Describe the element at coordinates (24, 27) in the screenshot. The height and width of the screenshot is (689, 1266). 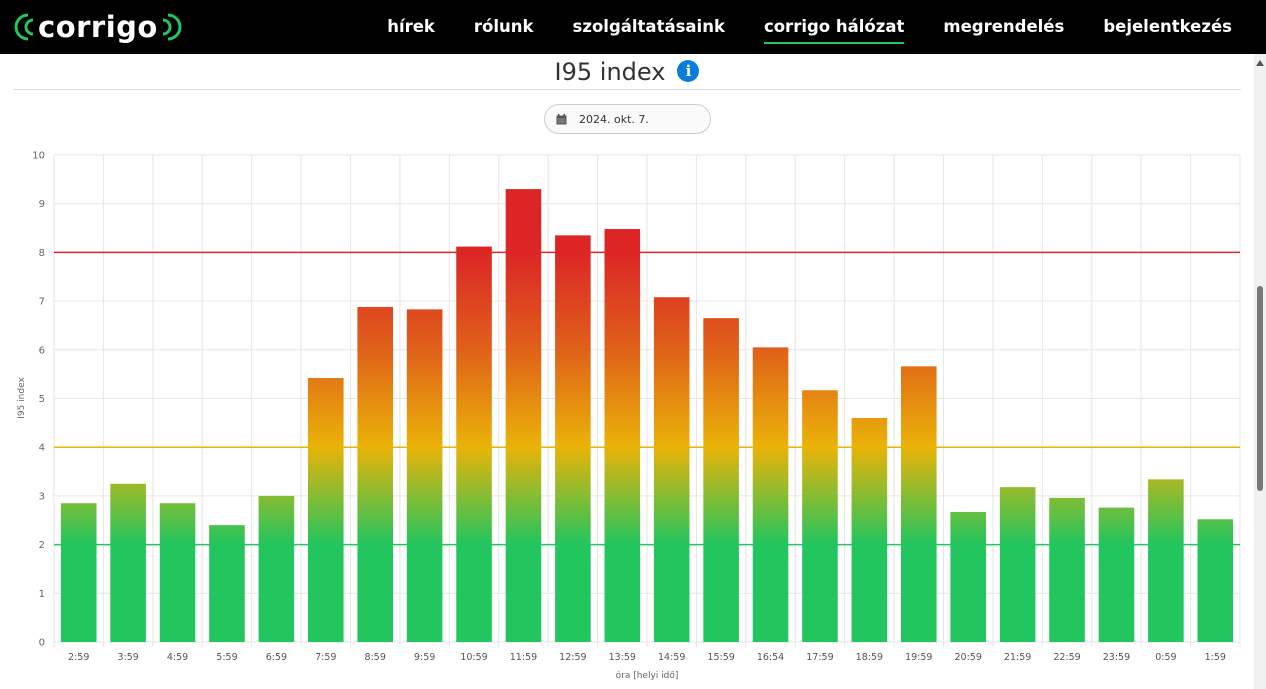
I see `signal-left-icon` at that location.